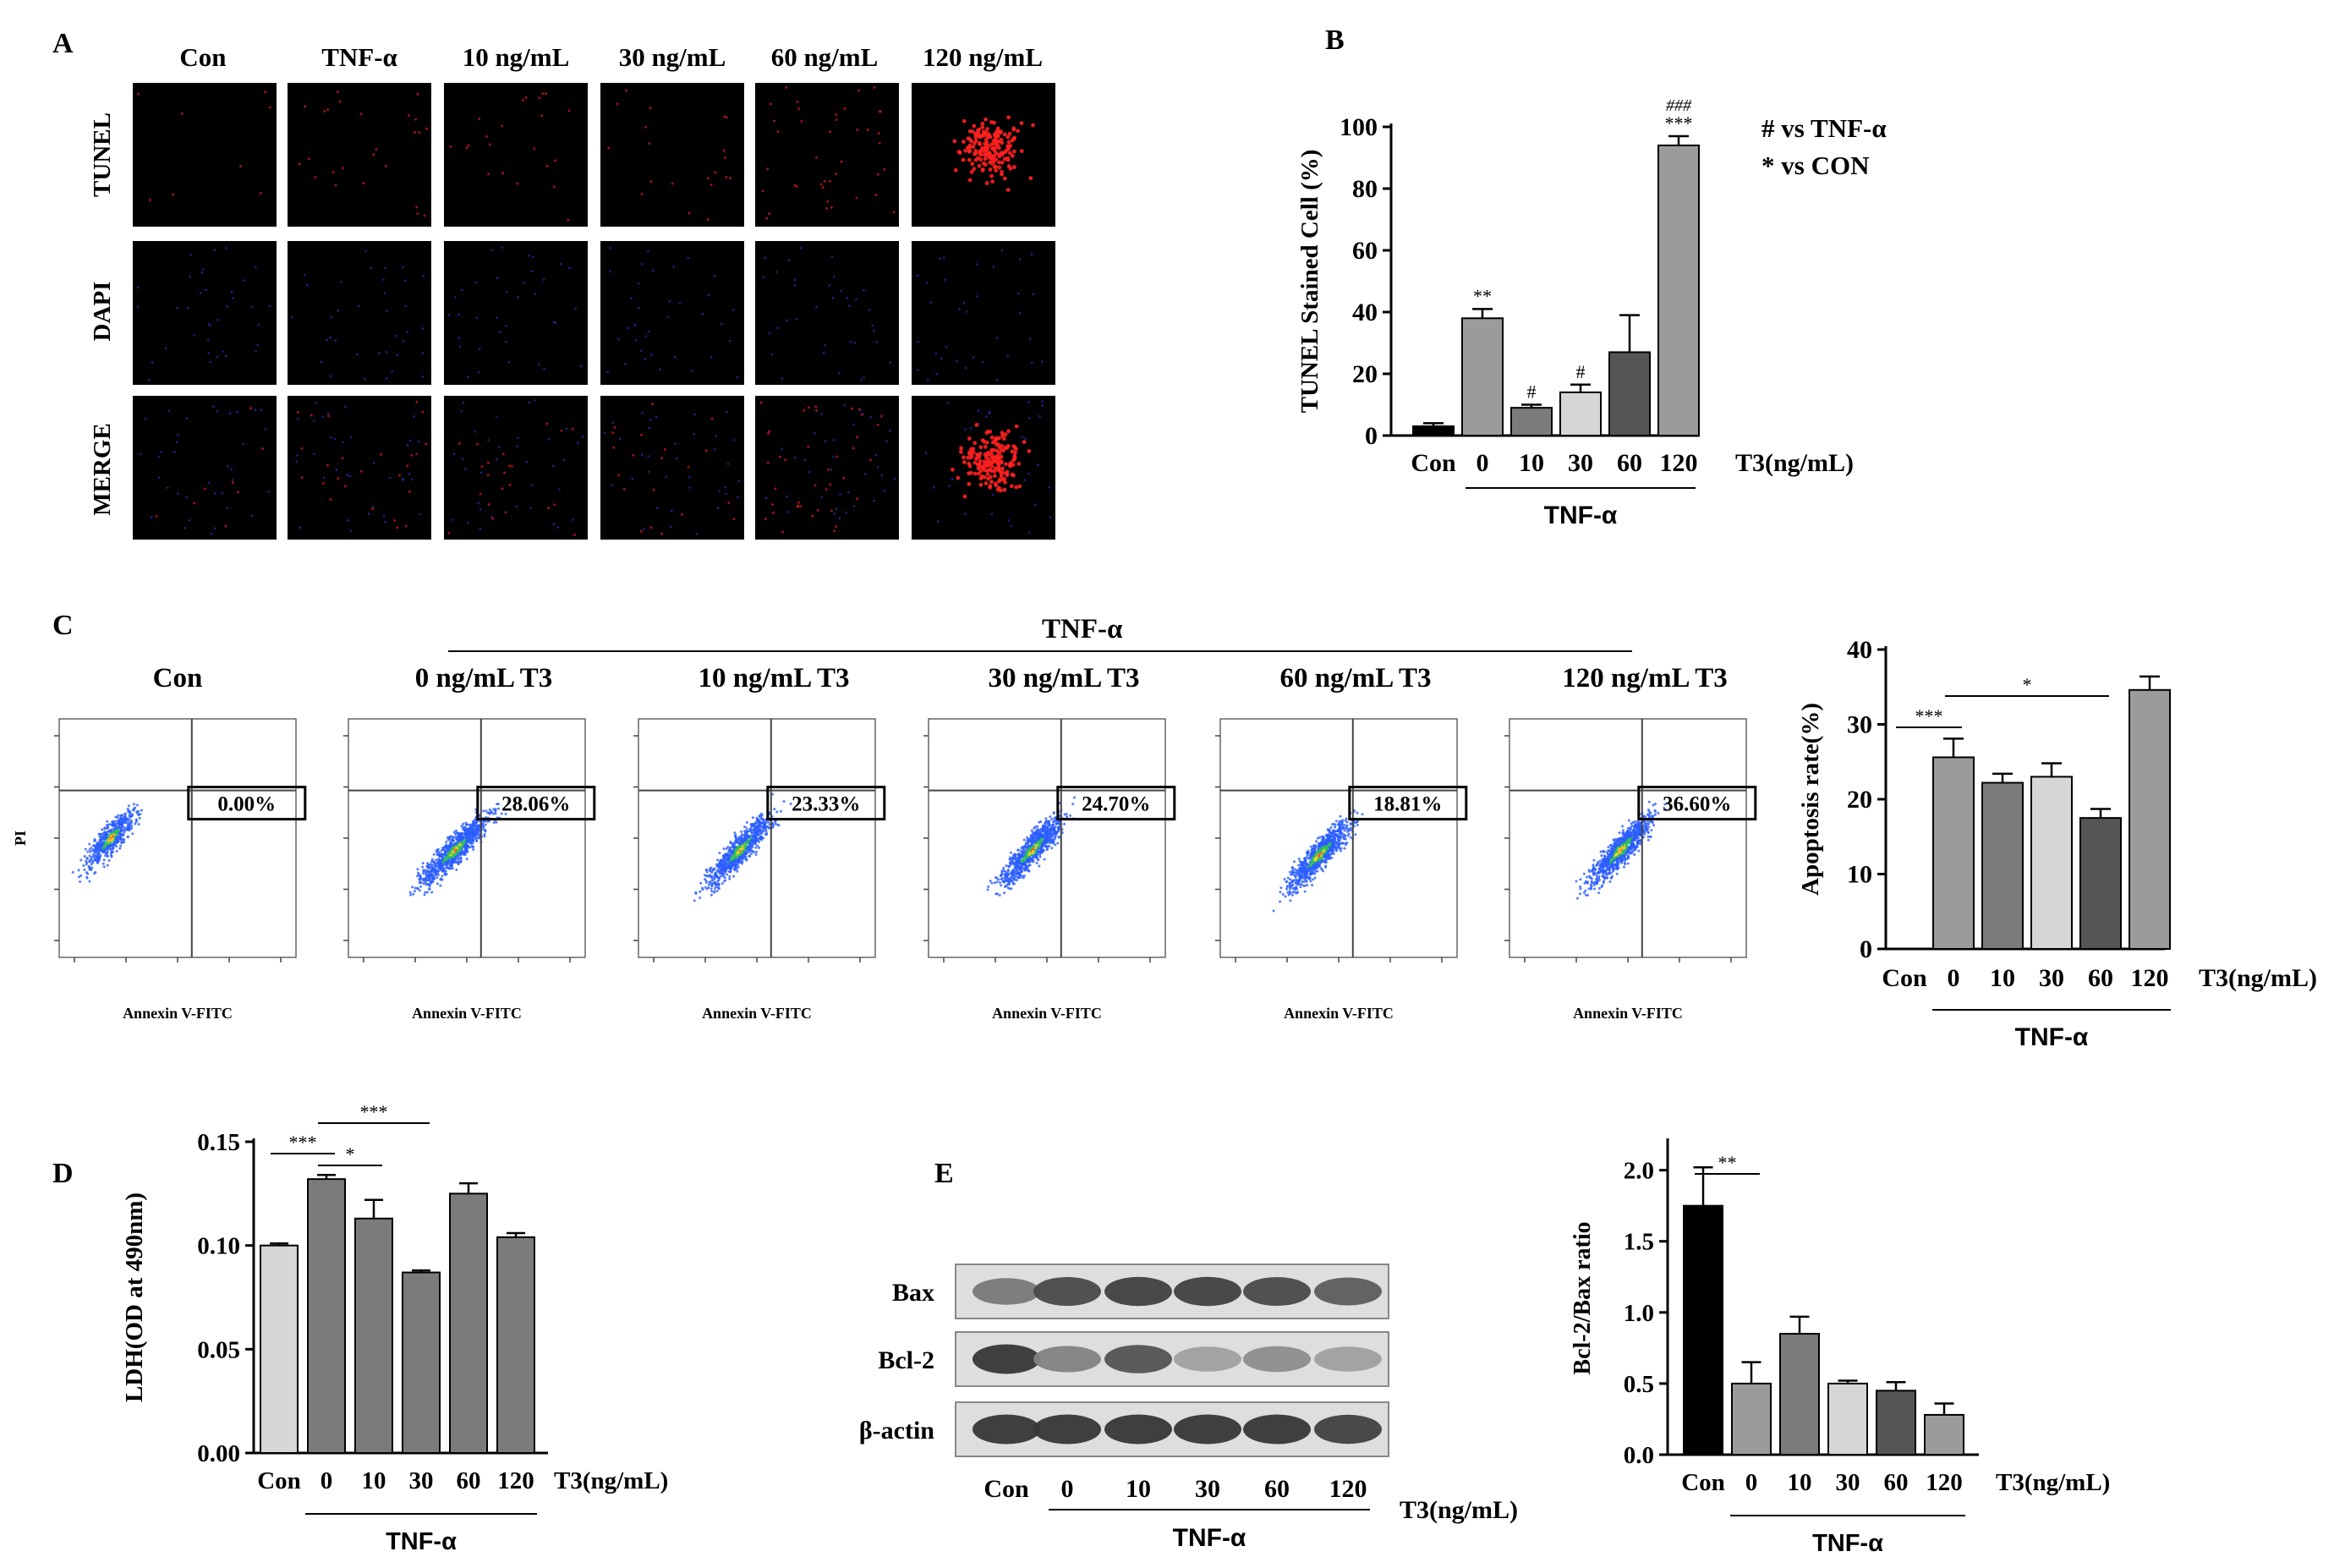  I want to click on y-tick-label: 0.00, so click(218, 1453).